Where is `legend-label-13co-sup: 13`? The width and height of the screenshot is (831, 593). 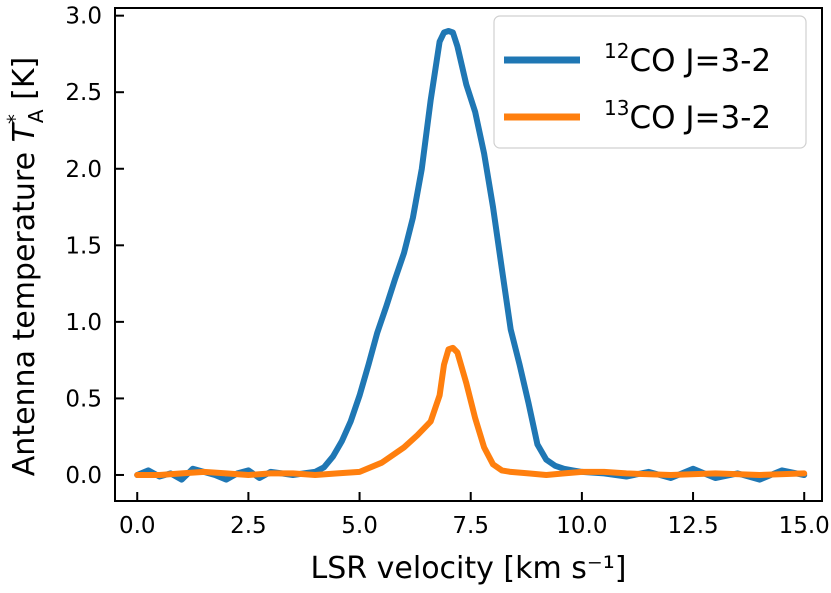
legend-label-13co-sup: 13 is located at coordinates (616, 108).